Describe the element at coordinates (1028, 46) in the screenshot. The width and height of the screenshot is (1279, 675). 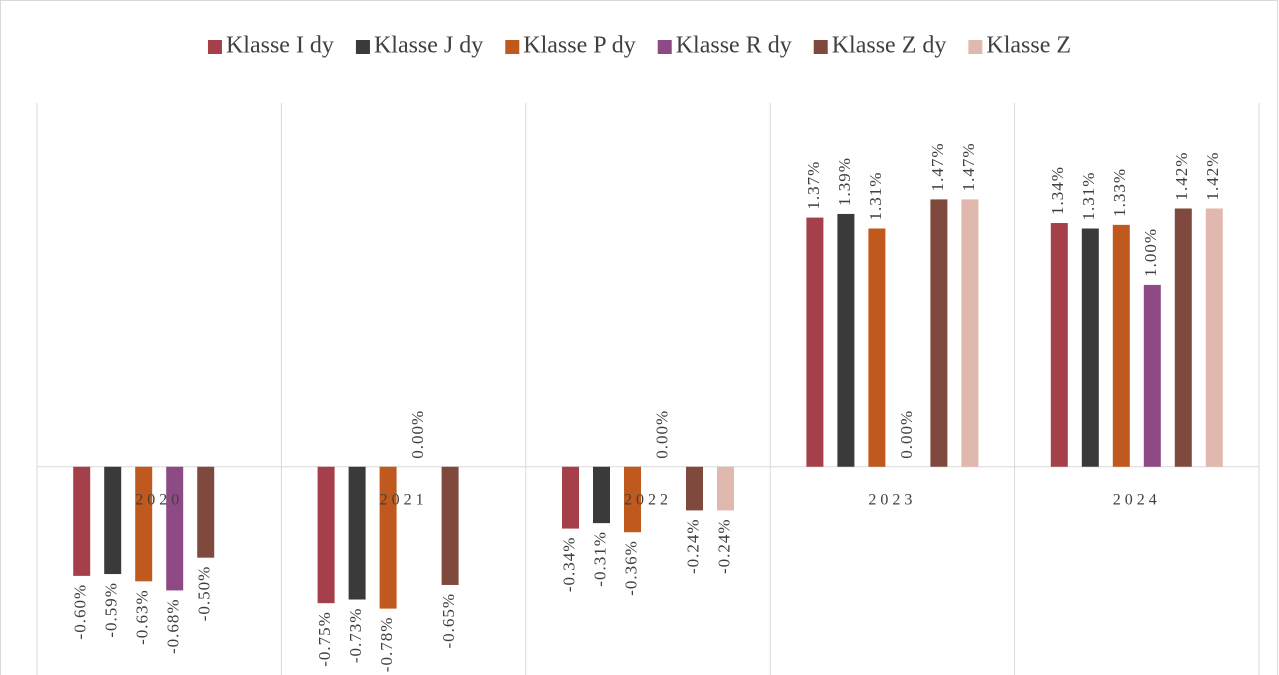
I see `legend-label: Klasse Z` at that location.